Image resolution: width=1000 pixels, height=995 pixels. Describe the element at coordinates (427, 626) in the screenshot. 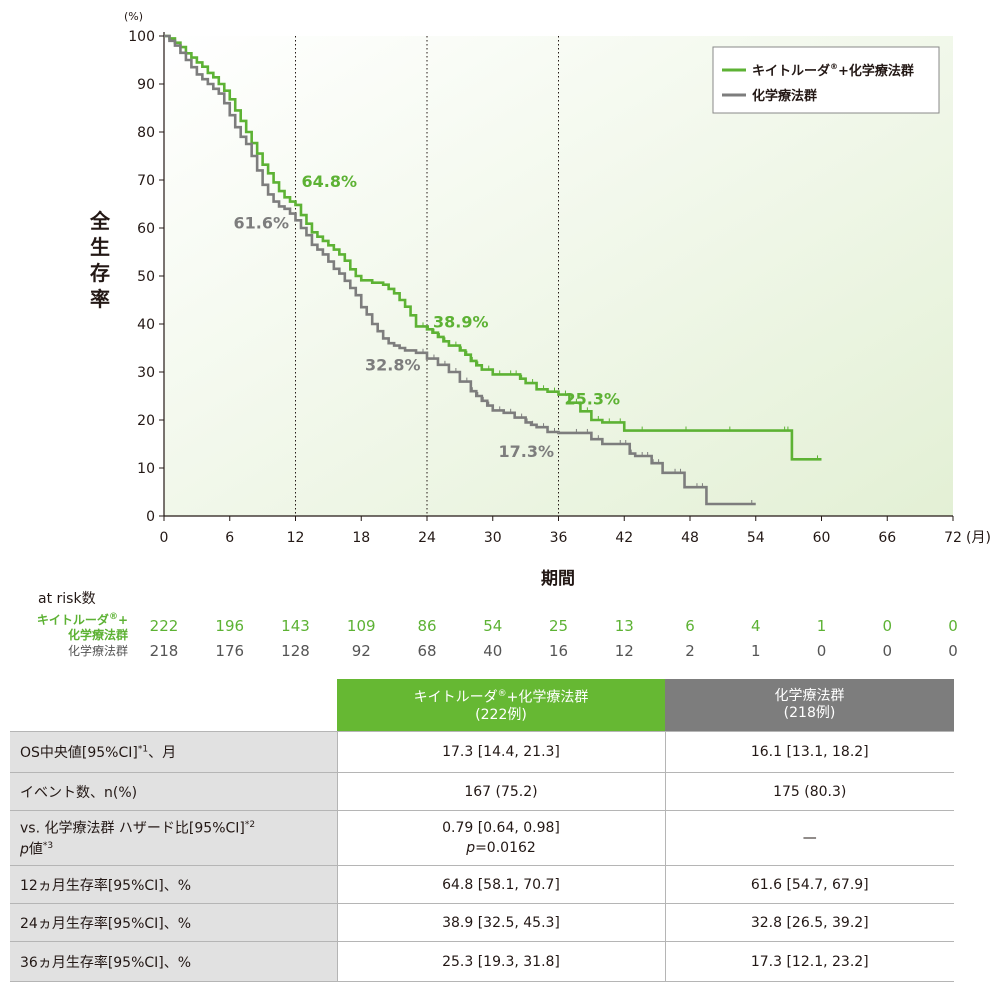

I see `at-risk-value-group1: 86` at that location.